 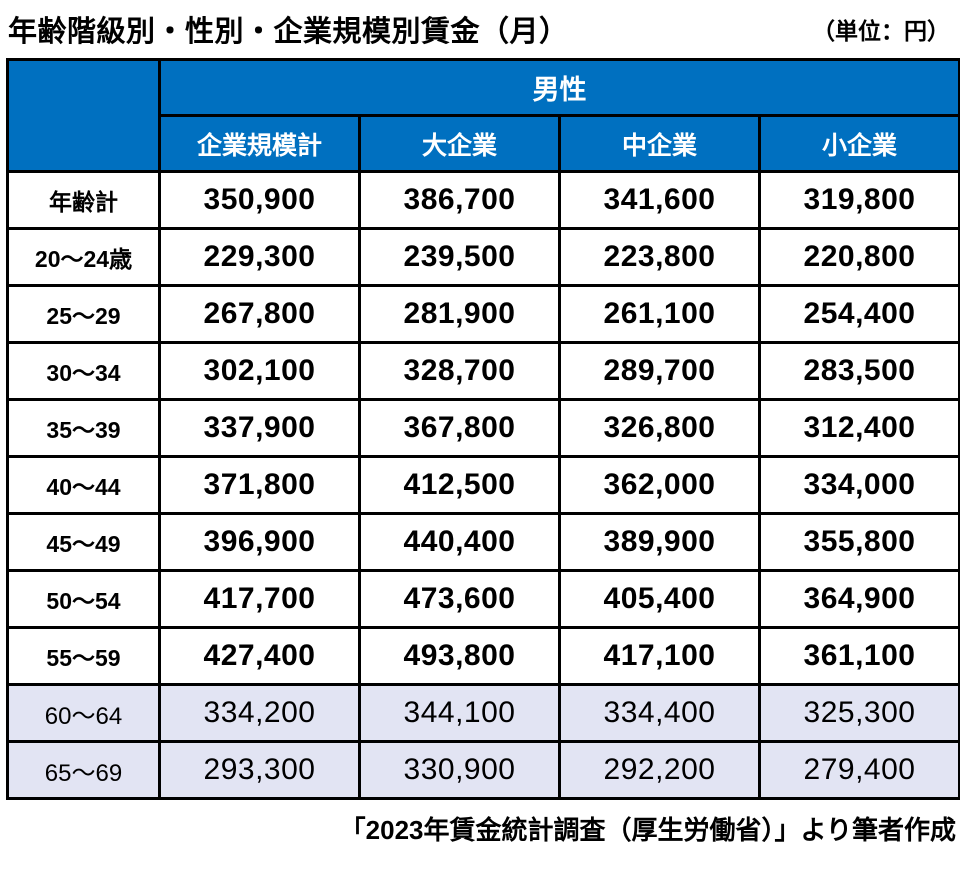 I want to click on wage-value: 267,800, so click(x=259, y=314).